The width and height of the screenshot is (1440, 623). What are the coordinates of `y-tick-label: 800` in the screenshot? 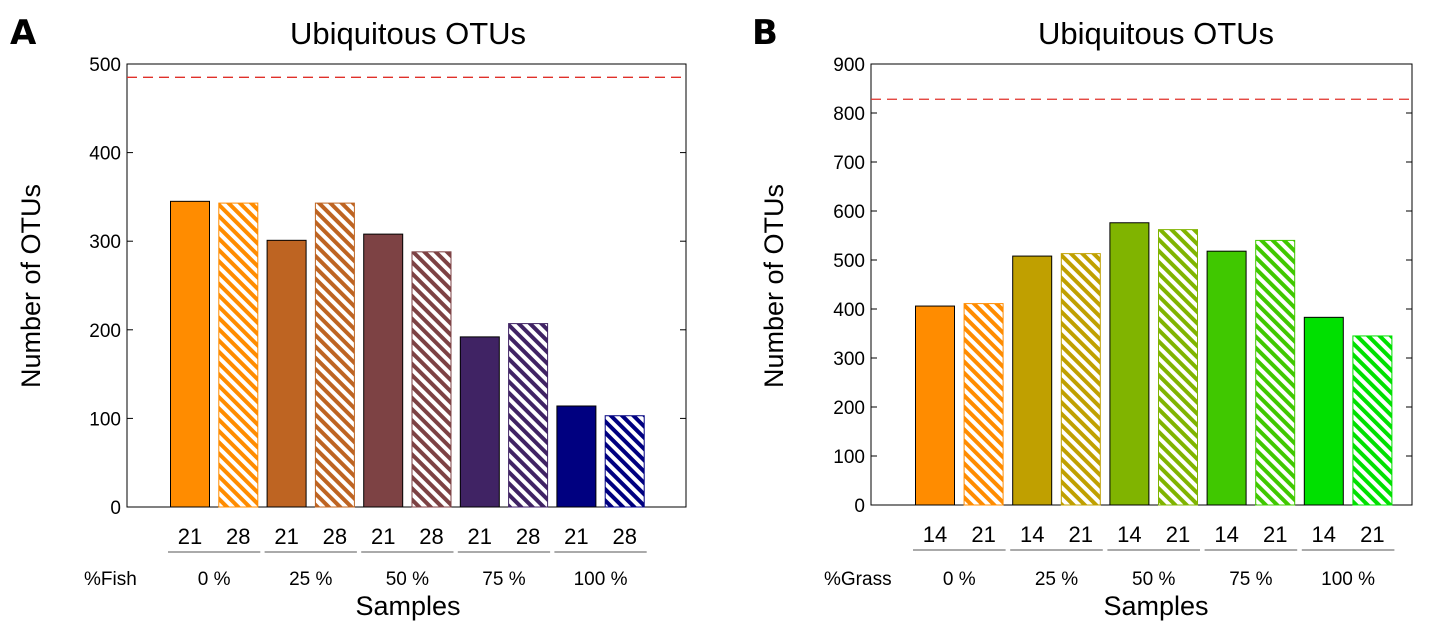 It's located at (849, 114).